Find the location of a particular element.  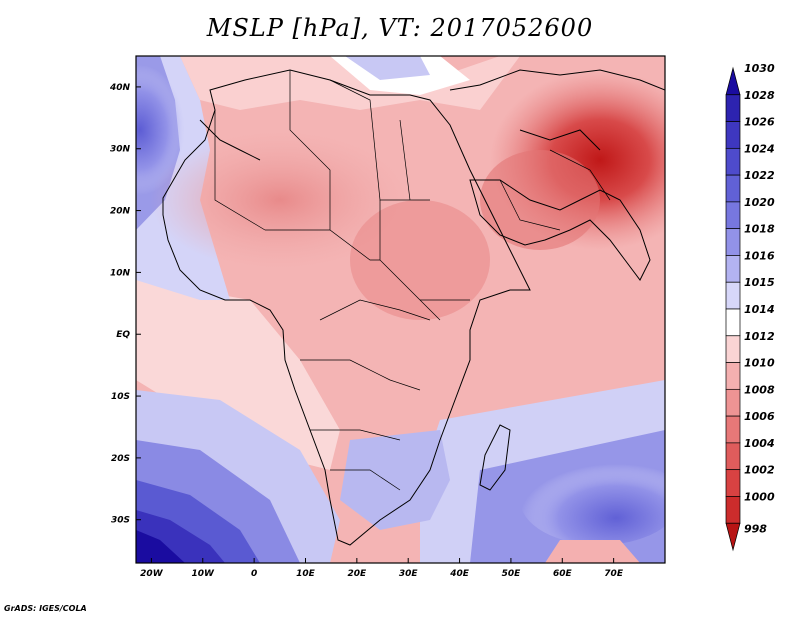

colorbar-label: 1026 is located at coordinates (759, 122).